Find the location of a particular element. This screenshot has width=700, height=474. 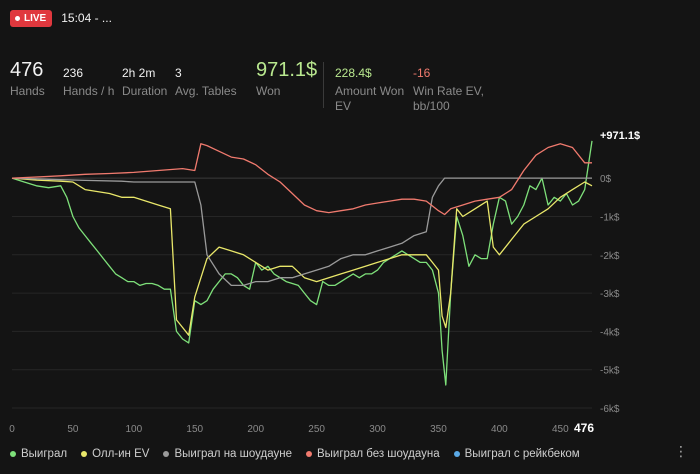

legend-item: Выиграл с рейкбеком is located at coordinates (516, 454).